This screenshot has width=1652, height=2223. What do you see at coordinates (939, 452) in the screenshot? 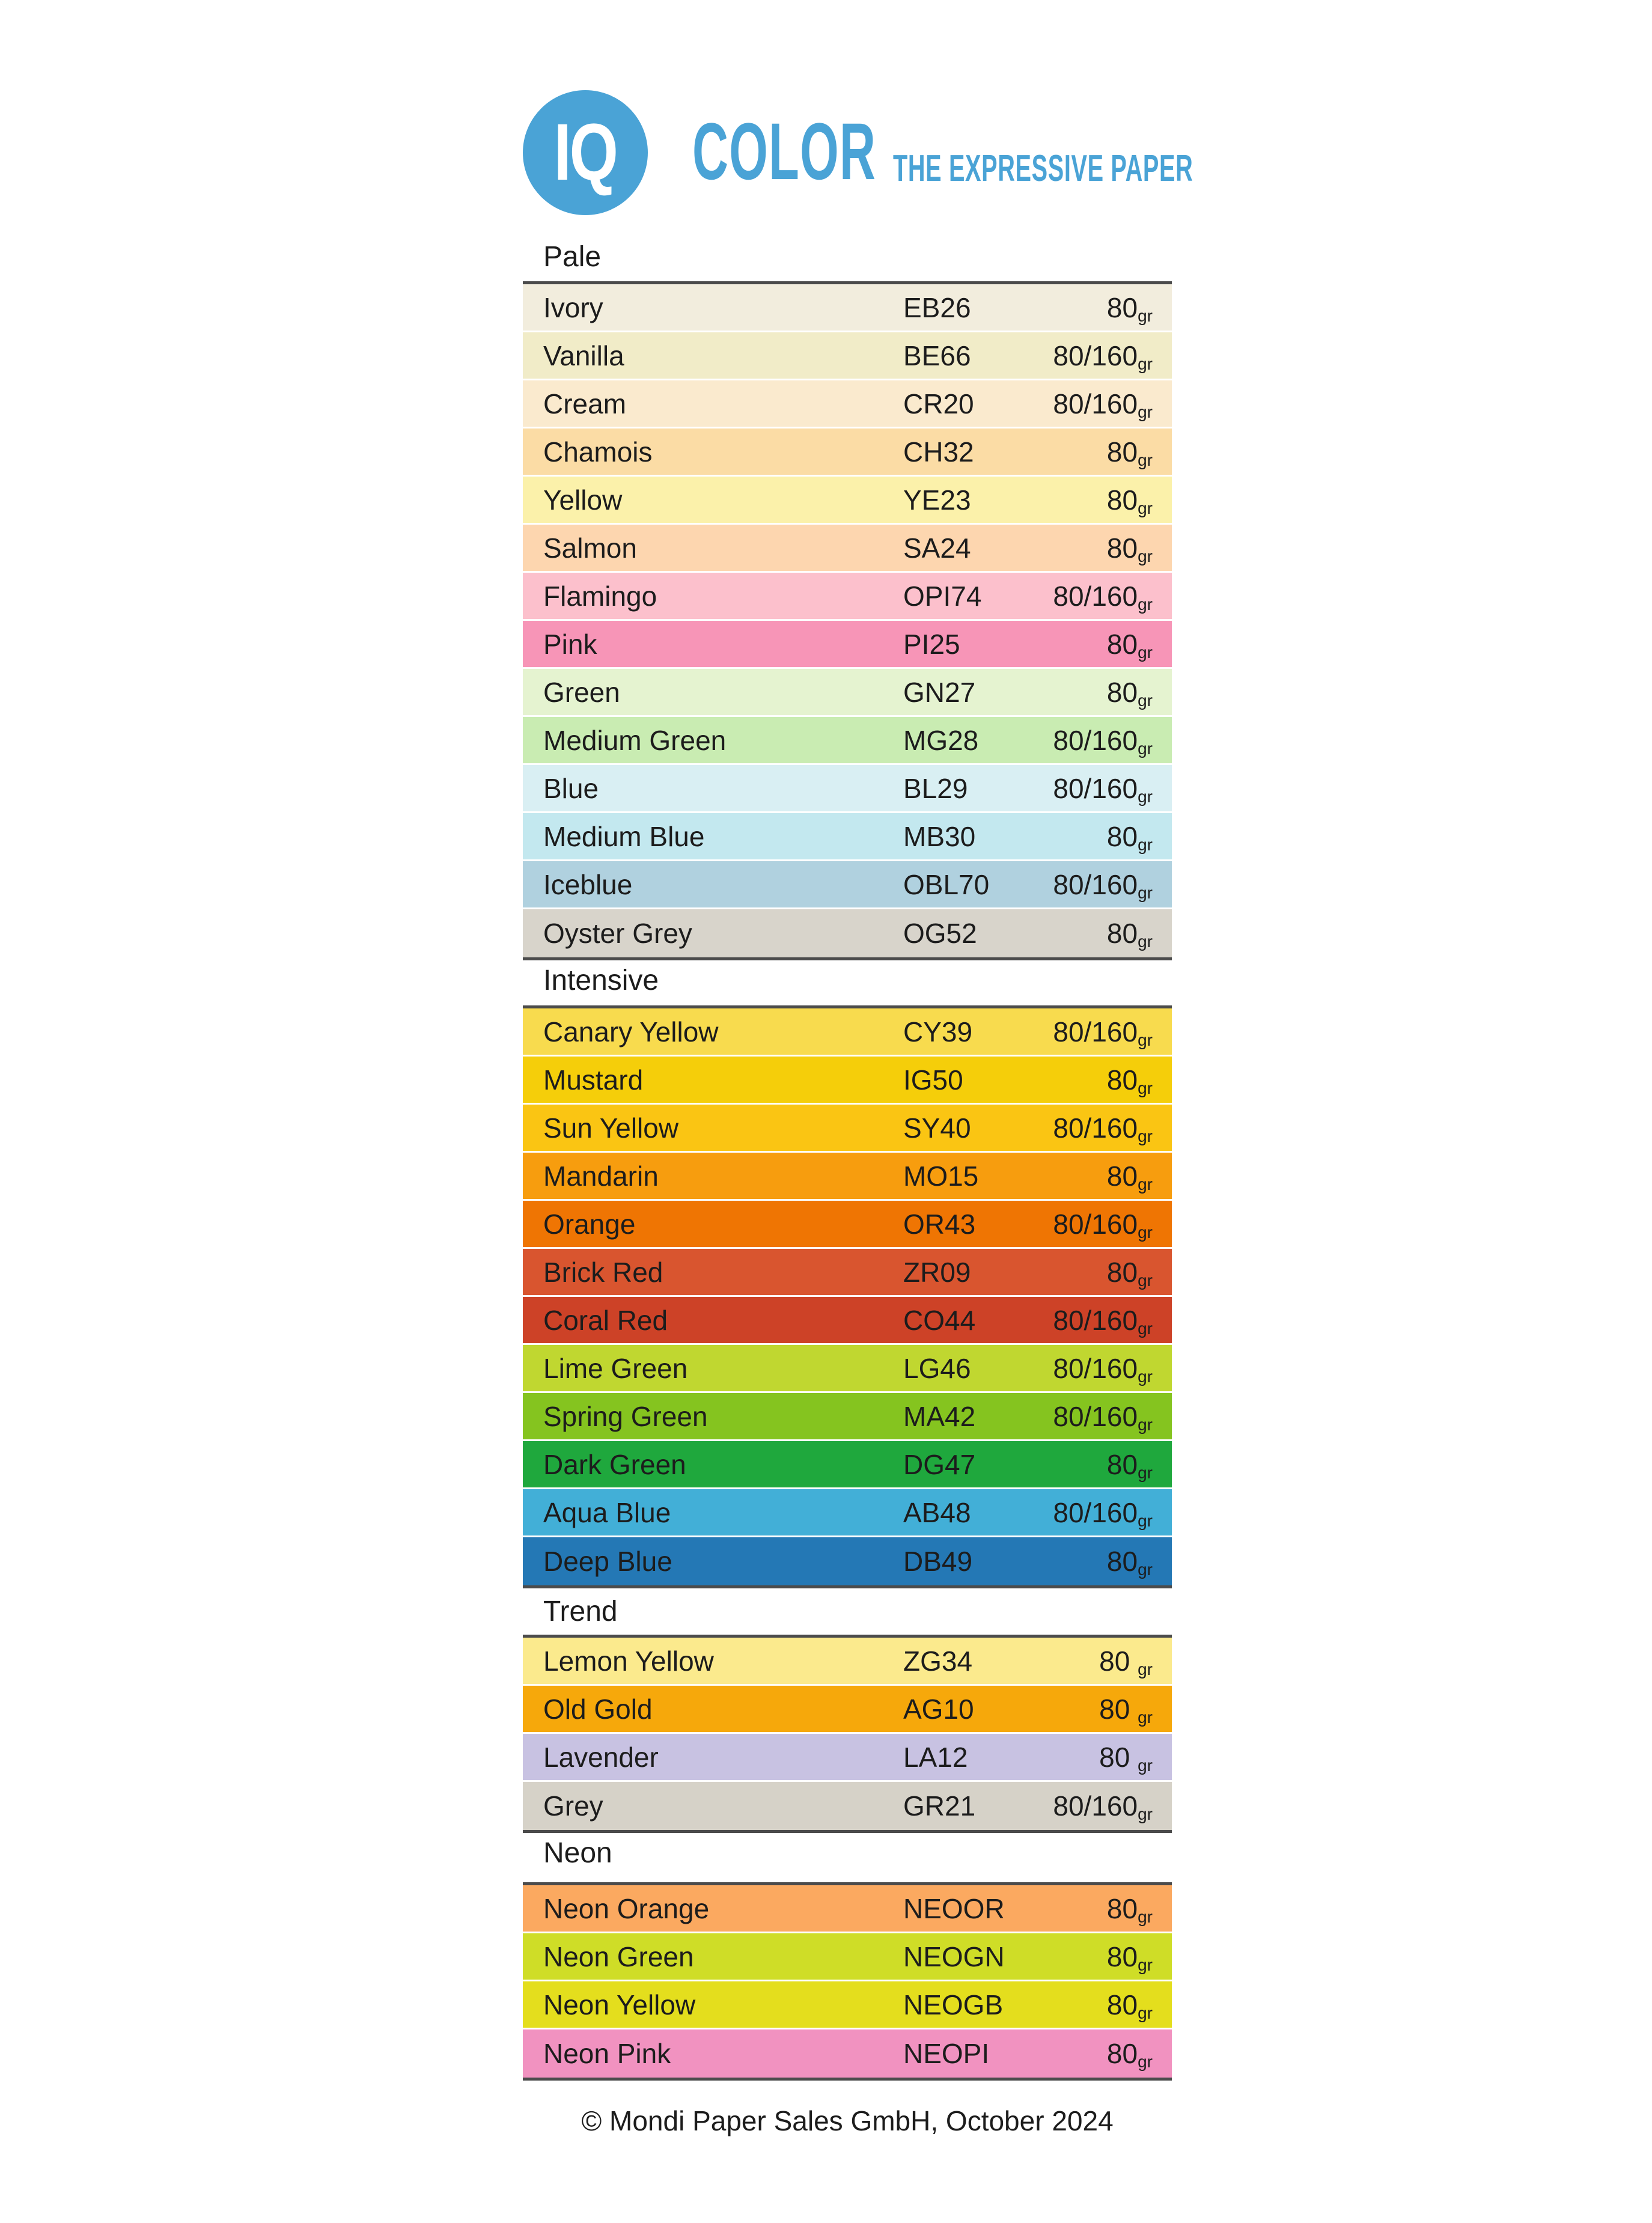
I see `paper-code: CH32` at bounding box center [939, 452].